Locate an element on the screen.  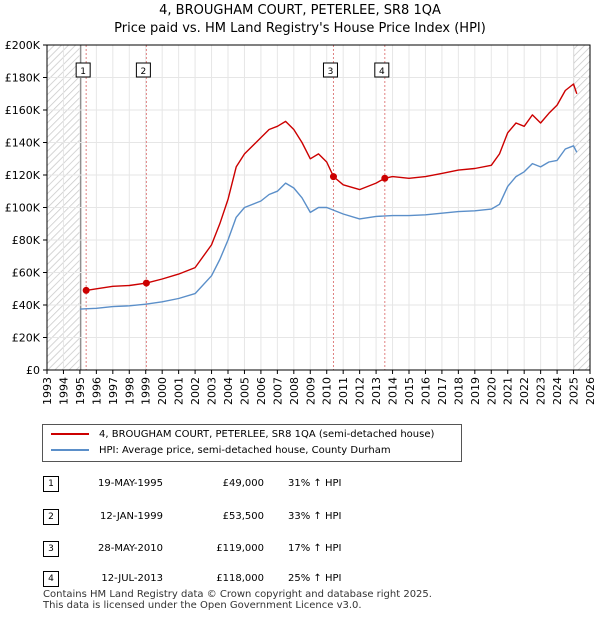
sale-label-number: 3 is located at coordinates (331, 72).